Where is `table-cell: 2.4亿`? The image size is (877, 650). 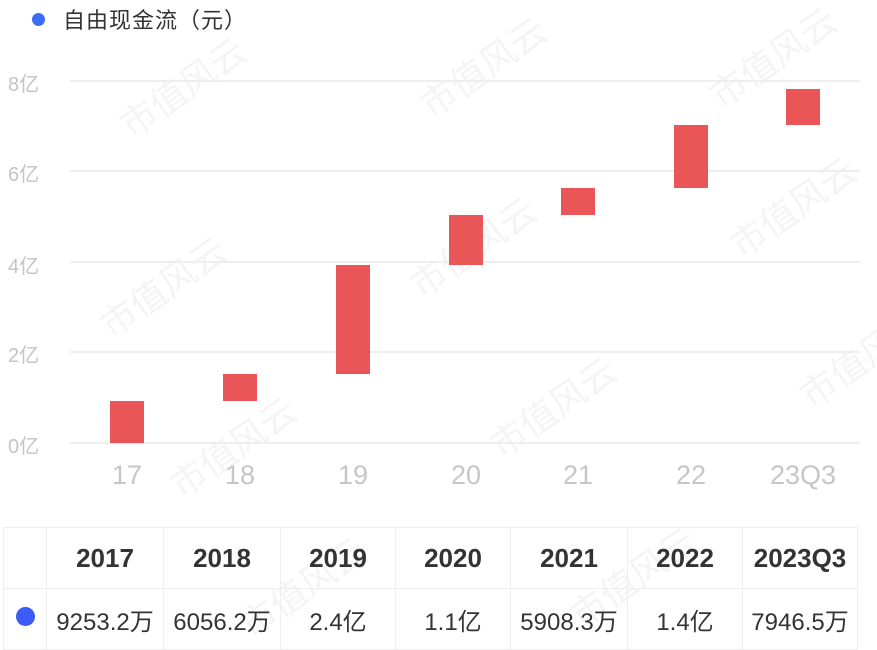
table-cell: 2.4亿 is located at coordinates (338, 619).